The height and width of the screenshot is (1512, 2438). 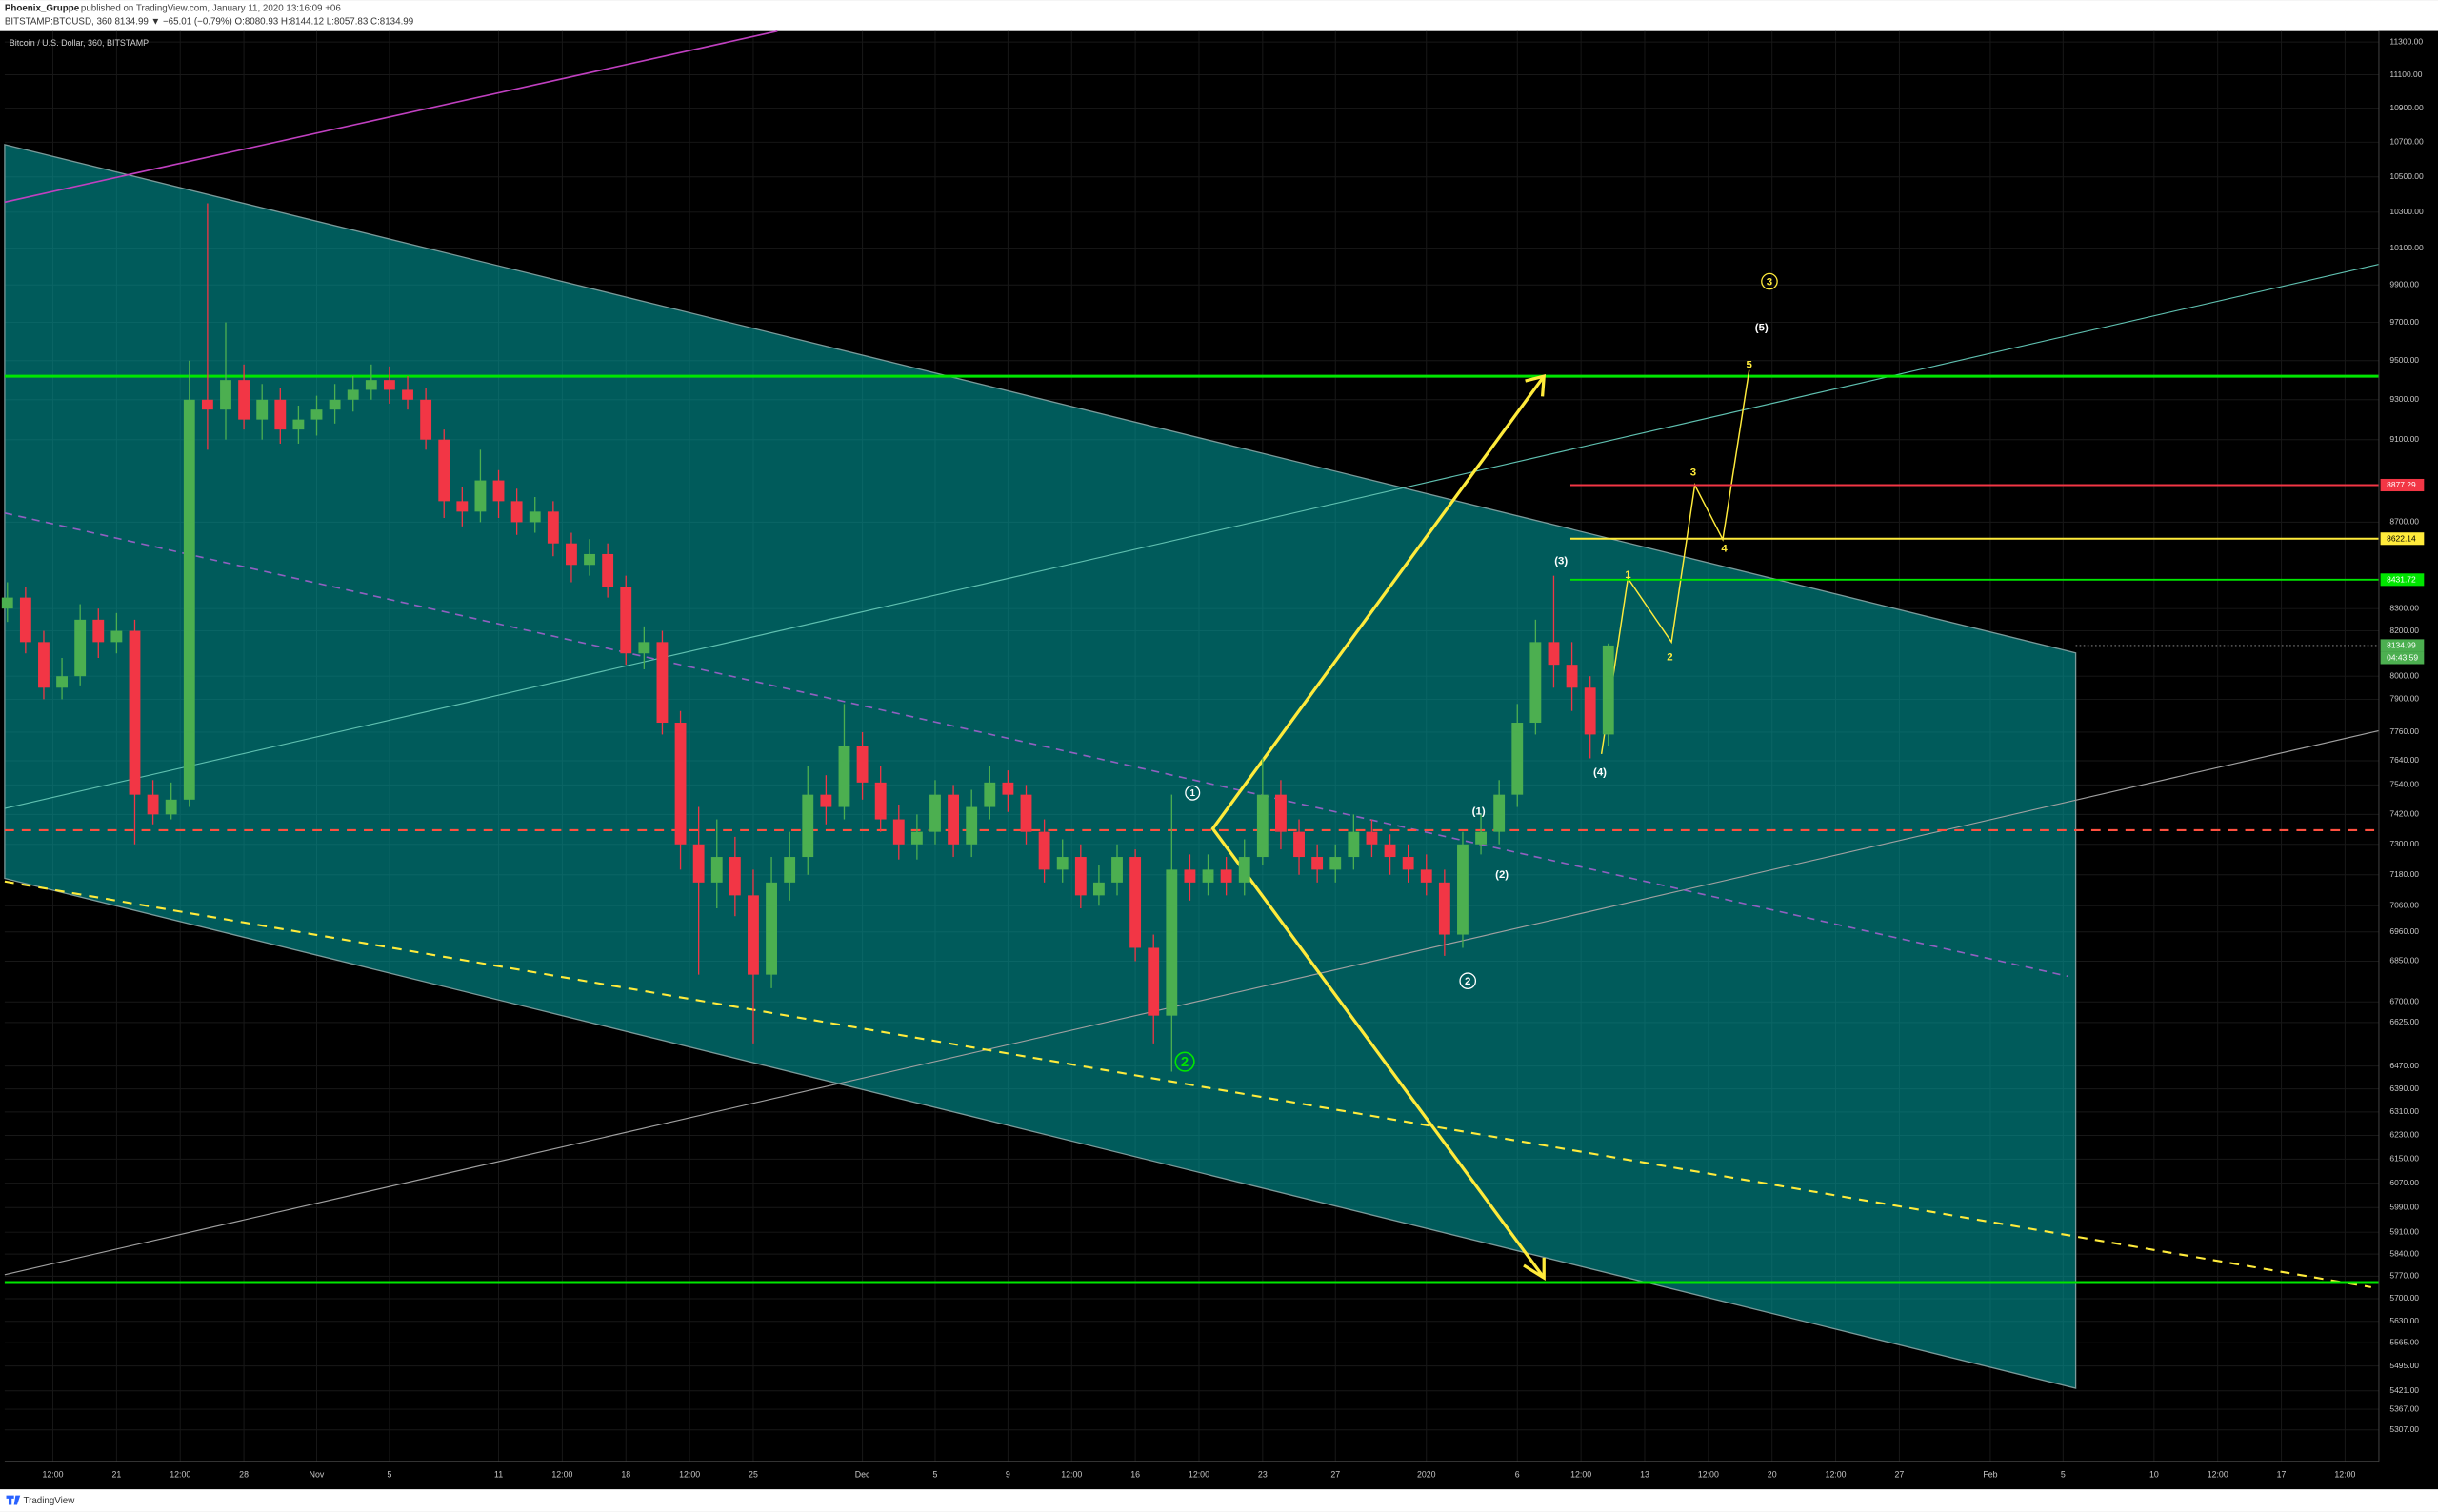 What do you see at coordinates (2404, 1021) in the screenshot?
I see `y-tick-label: 6625.00` at bounding box center [2404, 1021].